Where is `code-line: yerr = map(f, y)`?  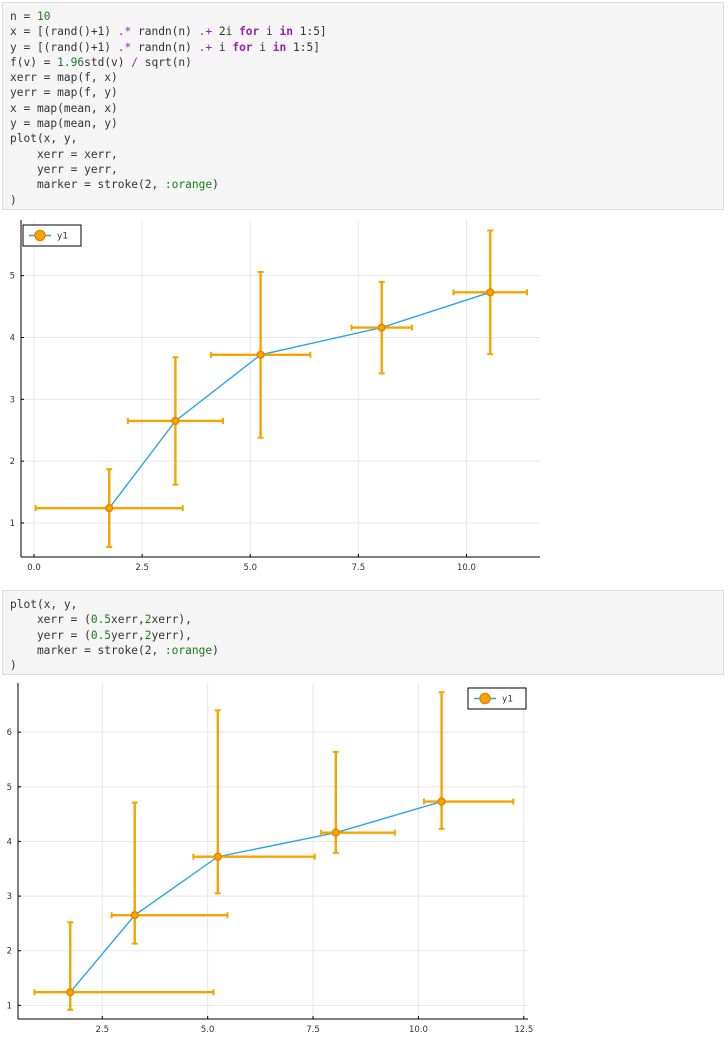
code-line: yerr = map(f, y) is located at coordinates (366, 92).